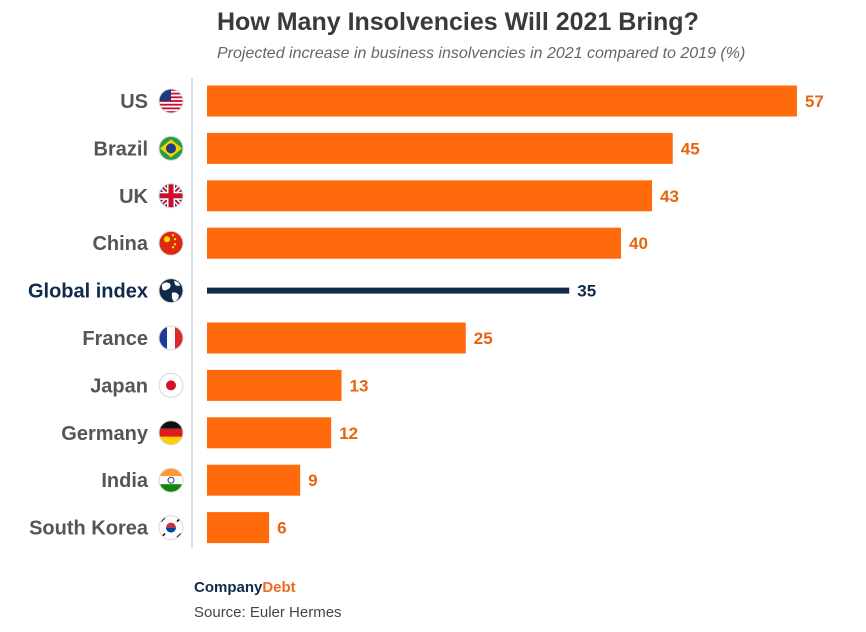 This screenshot has height=632, width=866. Describe the element at coordinates (171, 196) in the screenshot. I see `uk-flag-icon` at that location.